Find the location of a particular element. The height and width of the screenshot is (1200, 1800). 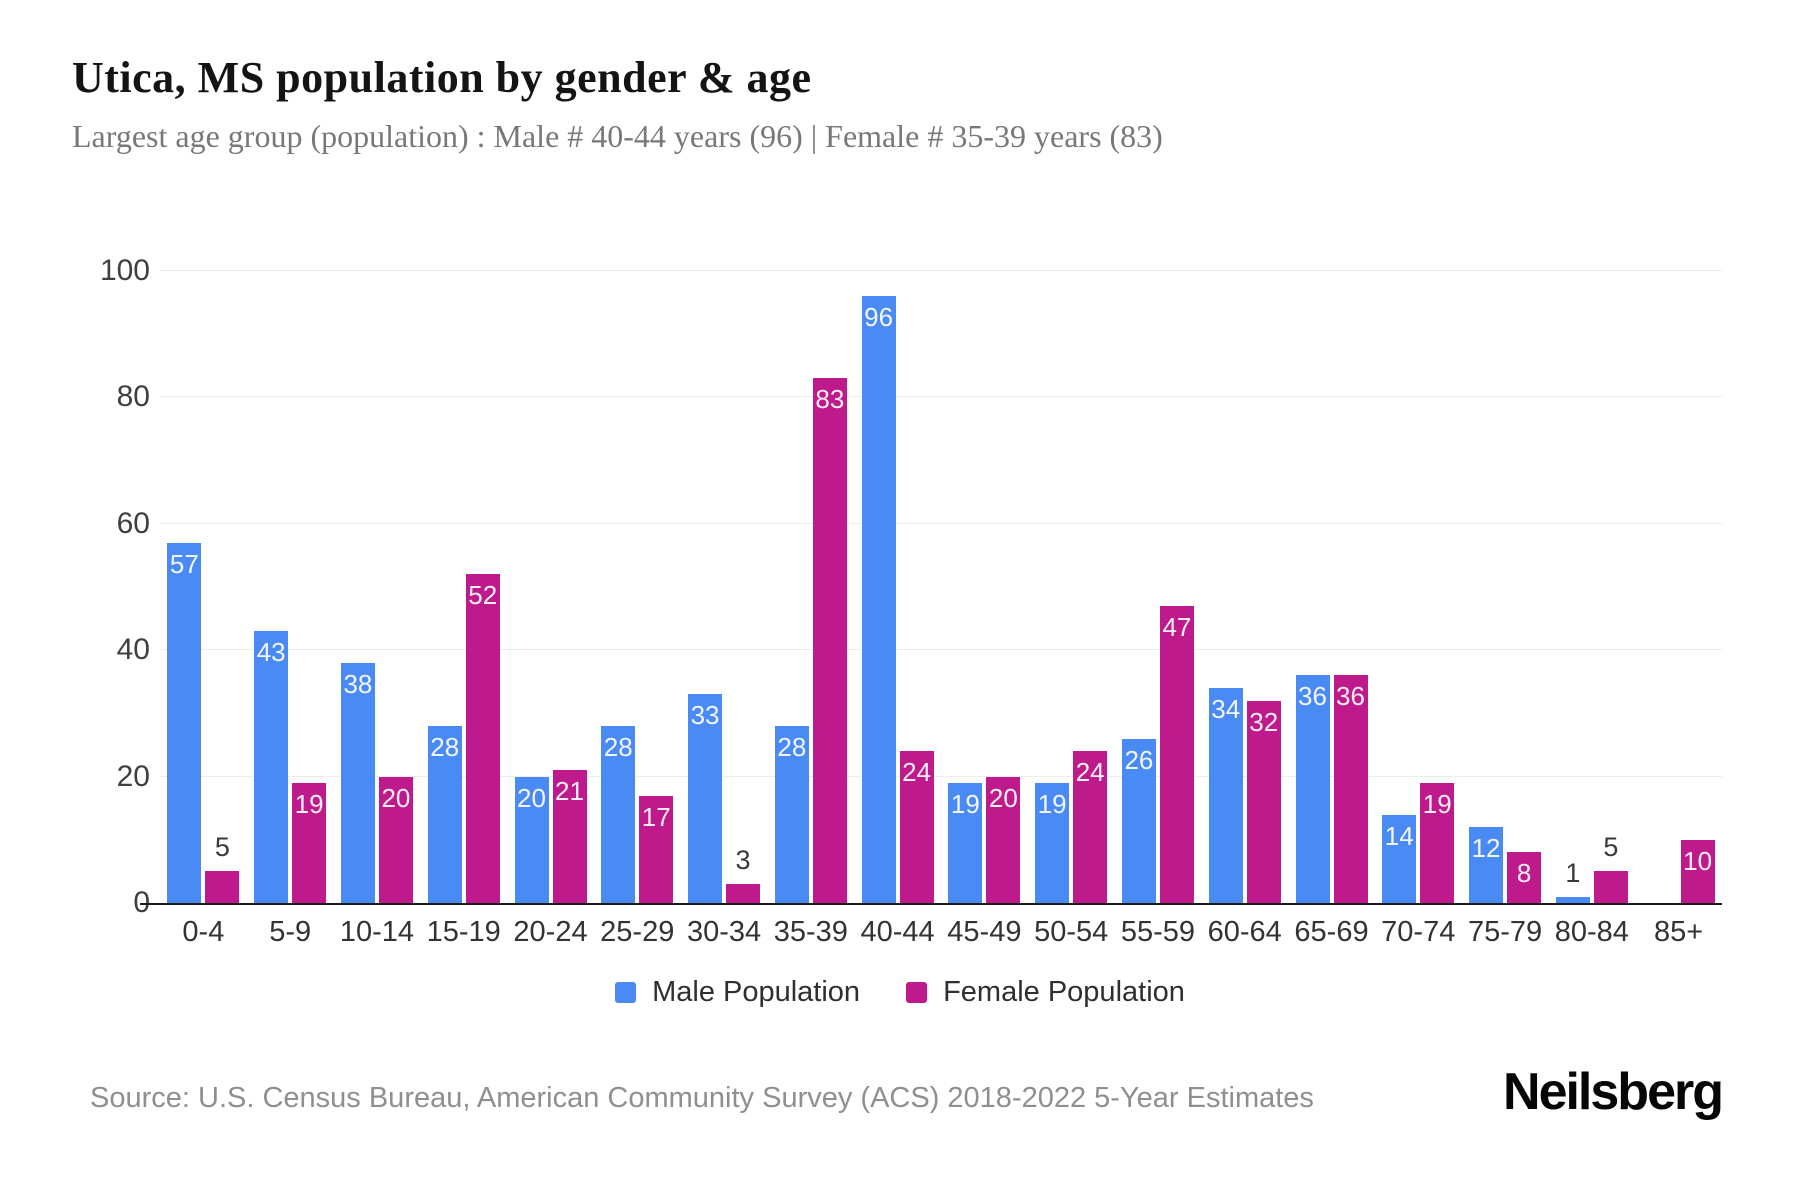

page-title: Utica, MS population by gender & age is located at coordinates (442, 77).